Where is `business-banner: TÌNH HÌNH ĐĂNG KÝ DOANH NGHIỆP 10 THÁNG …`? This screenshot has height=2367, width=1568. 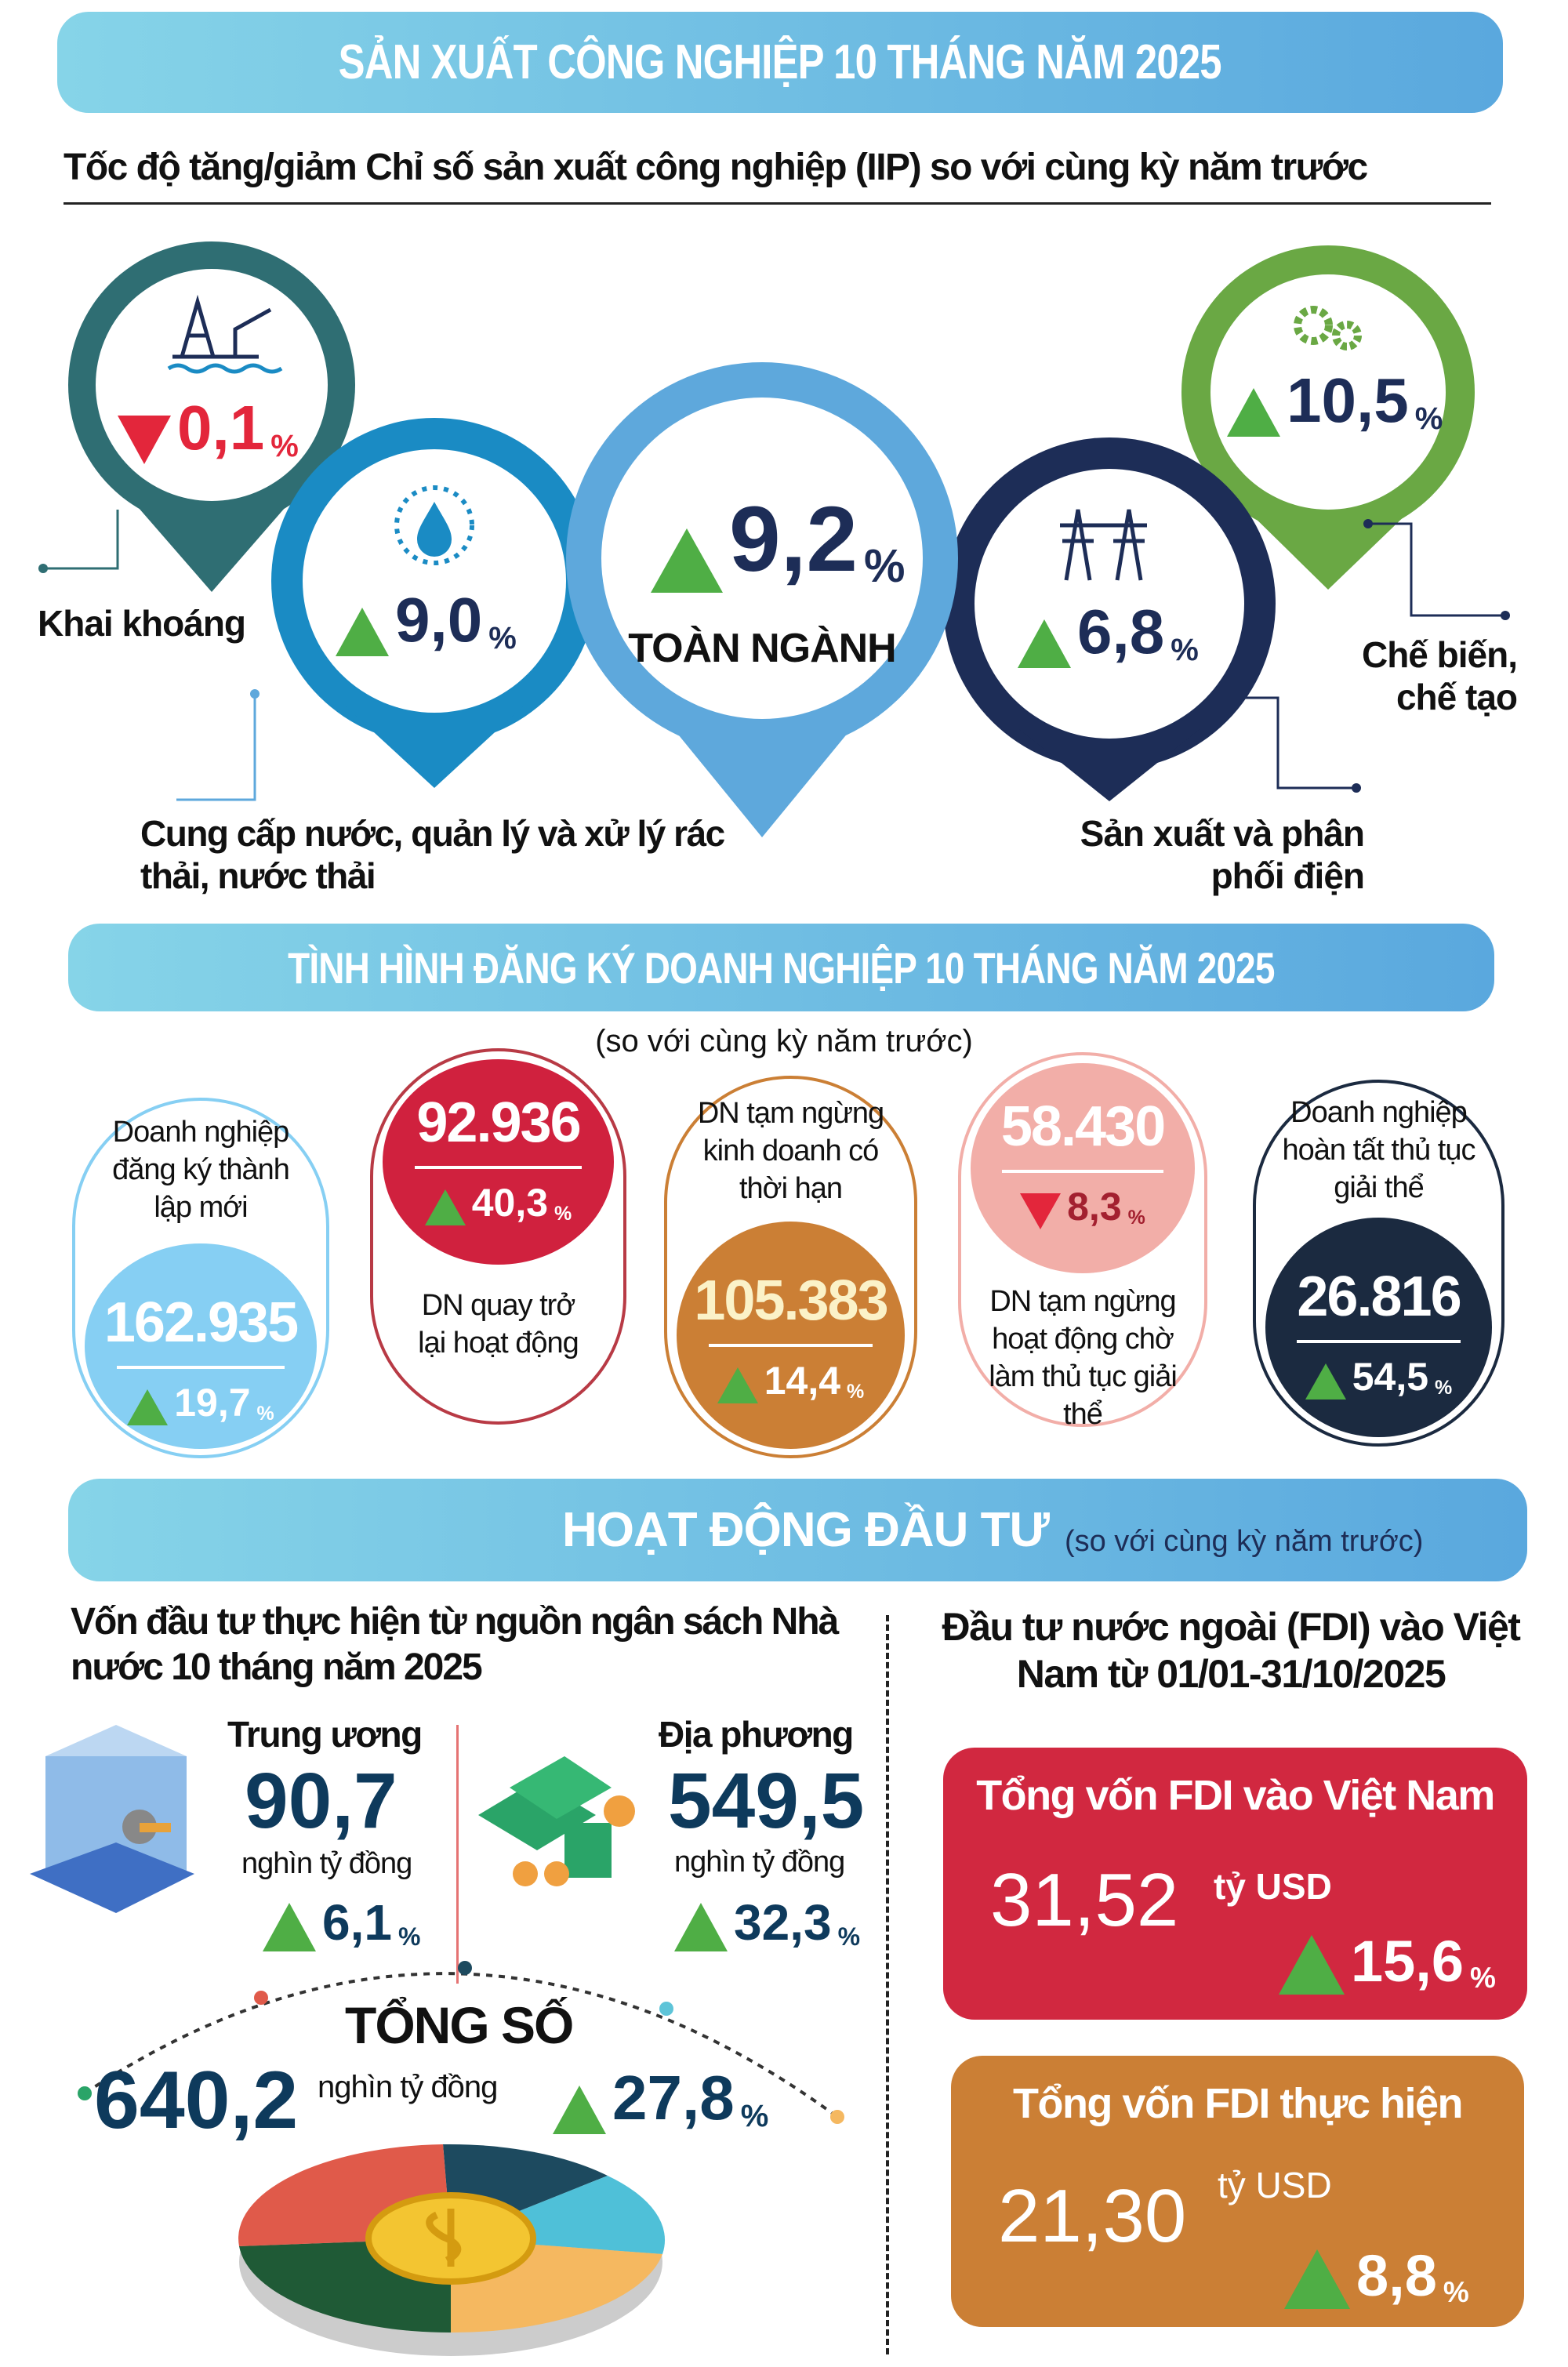 business-banner: TÌNH HÌNH ĐĂNG KÝ DOANH NGHIỆP 10 THÁNG … is located at coordinates (781, 968).